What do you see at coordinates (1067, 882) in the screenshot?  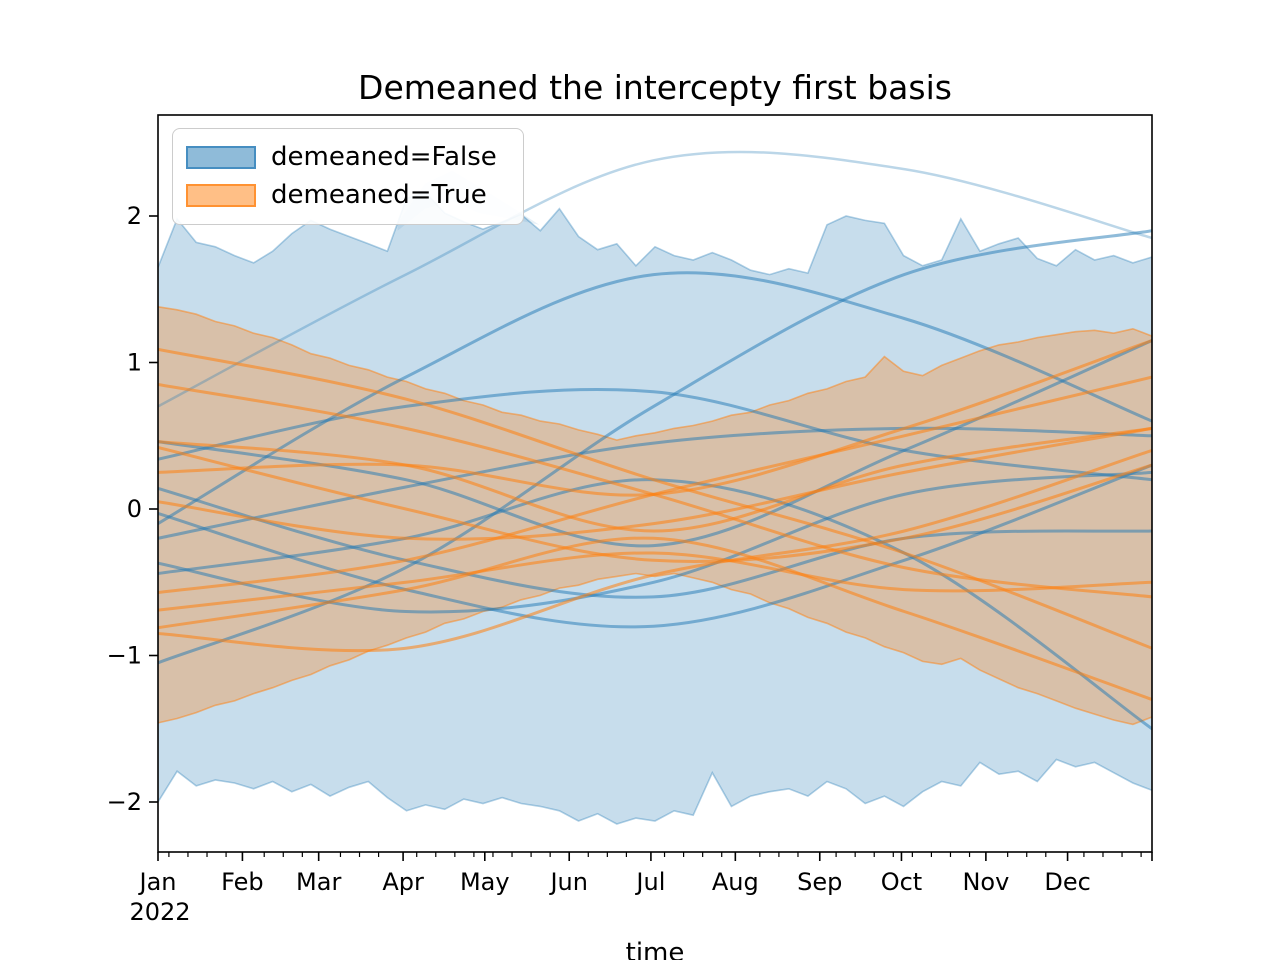 I see `x-tick-label-dec: Dec` at bounding box center [1067, 882].